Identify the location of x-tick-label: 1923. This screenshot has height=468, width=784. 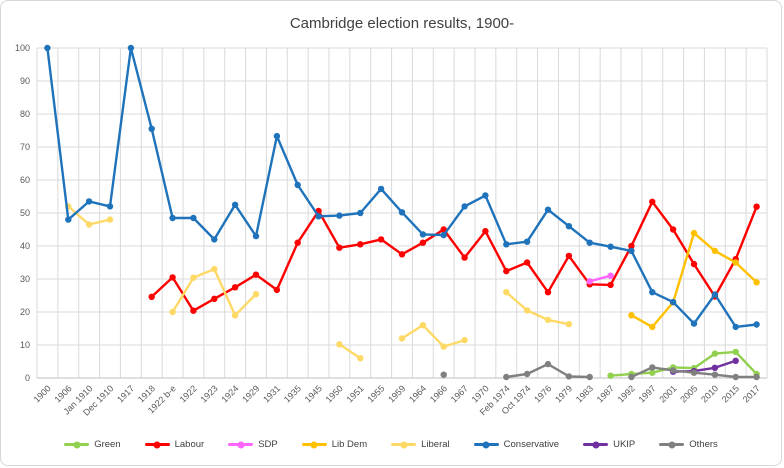
(208, 393).